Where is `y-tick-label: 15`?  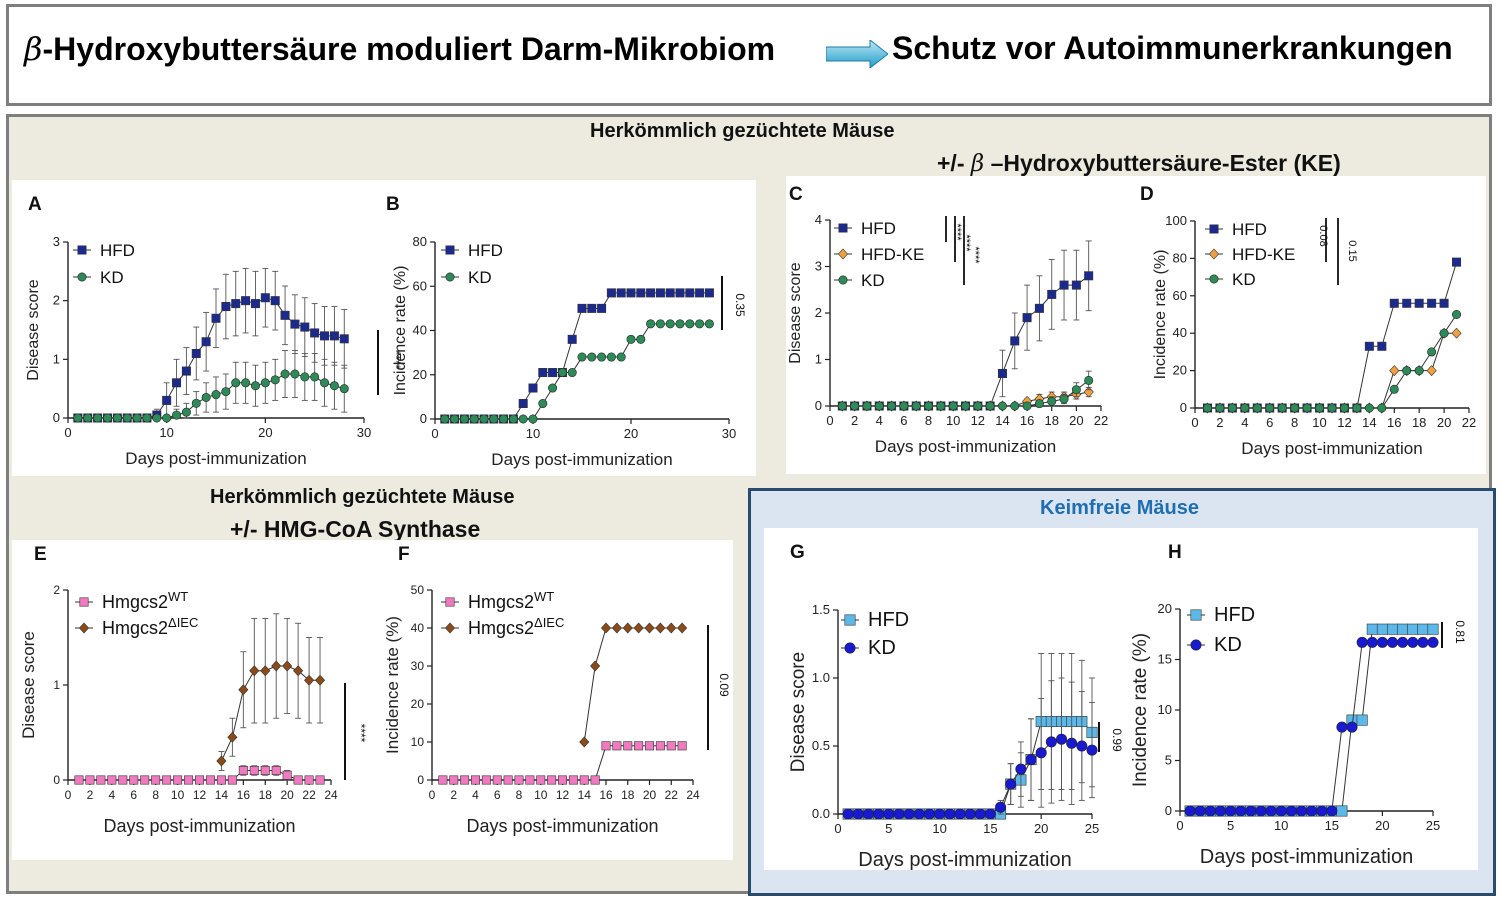
y-tick-label: 15 is located at coordinates (1165, 659).